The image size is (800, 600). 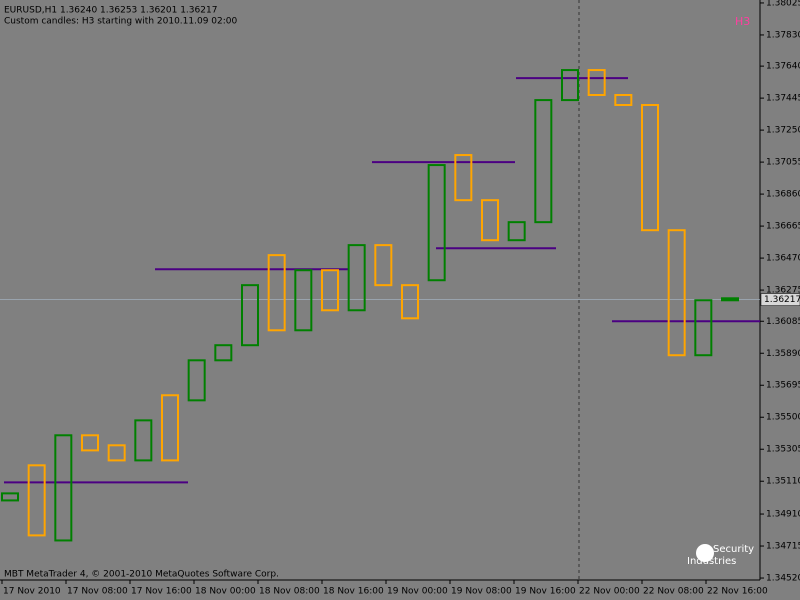 What do you see at coordinates (32, 592) in the screenshot?
I see `x-tick-label: 17 Nov 2010` at bounding box center [32, 592].